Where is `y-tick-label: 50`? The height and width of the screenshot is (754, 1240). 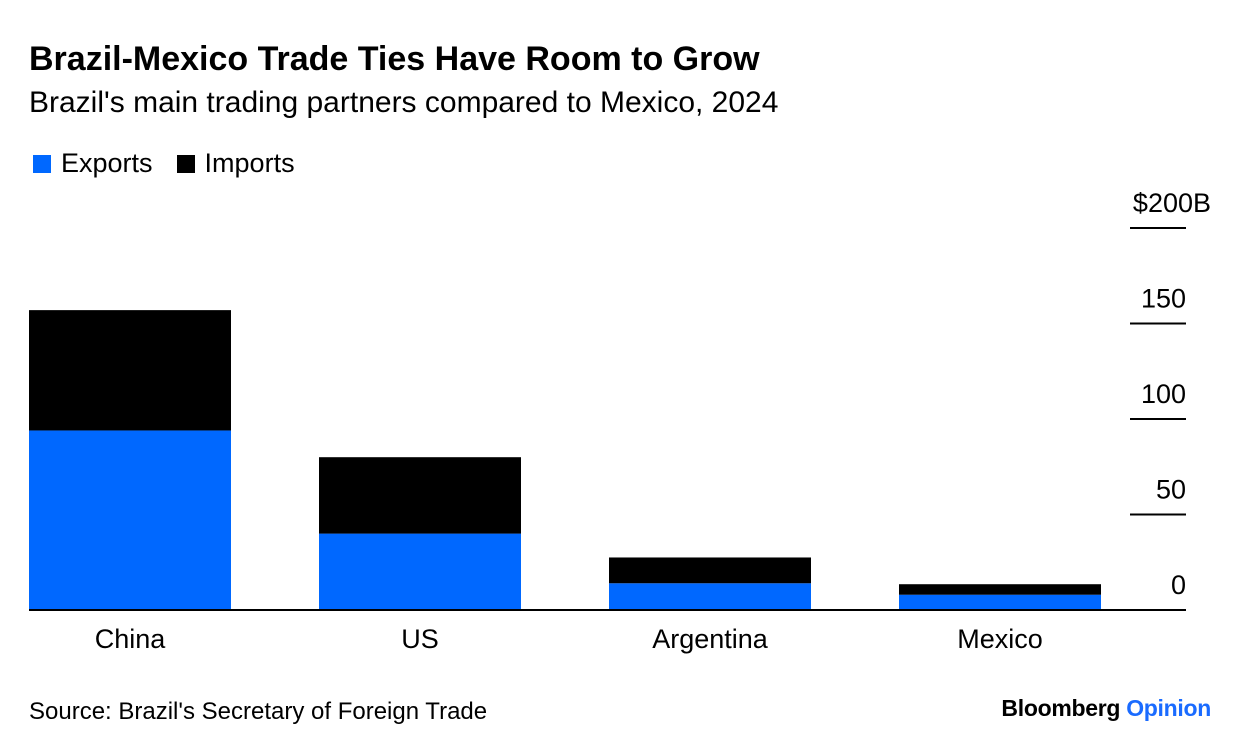 y-tick-label: 50 is located at coordinates (1171, 490).